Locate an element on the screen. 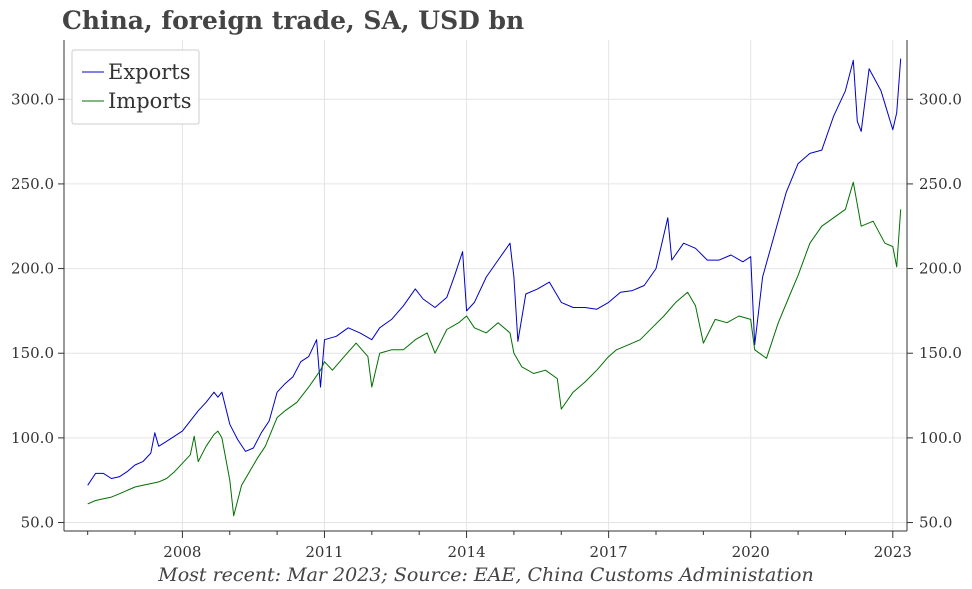 The height and width of the screenshot is (589, 972). chart-title: China, foreign trade, SA, USD bn is located at coordinates (293, 20).